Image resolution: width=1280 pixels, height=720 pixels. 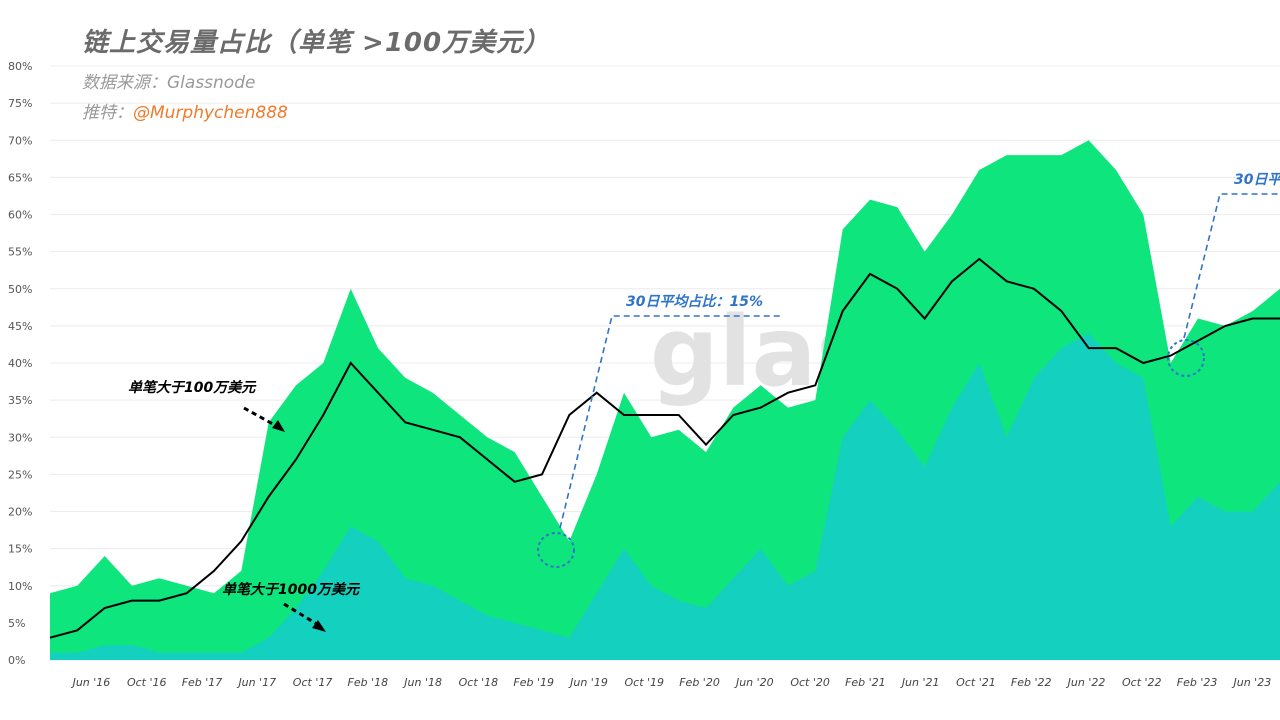 What do you see at coordinates (644, 682) in the screenshot?
I see `x-tick-label: Oct '19` at bounding box center [644, 682].